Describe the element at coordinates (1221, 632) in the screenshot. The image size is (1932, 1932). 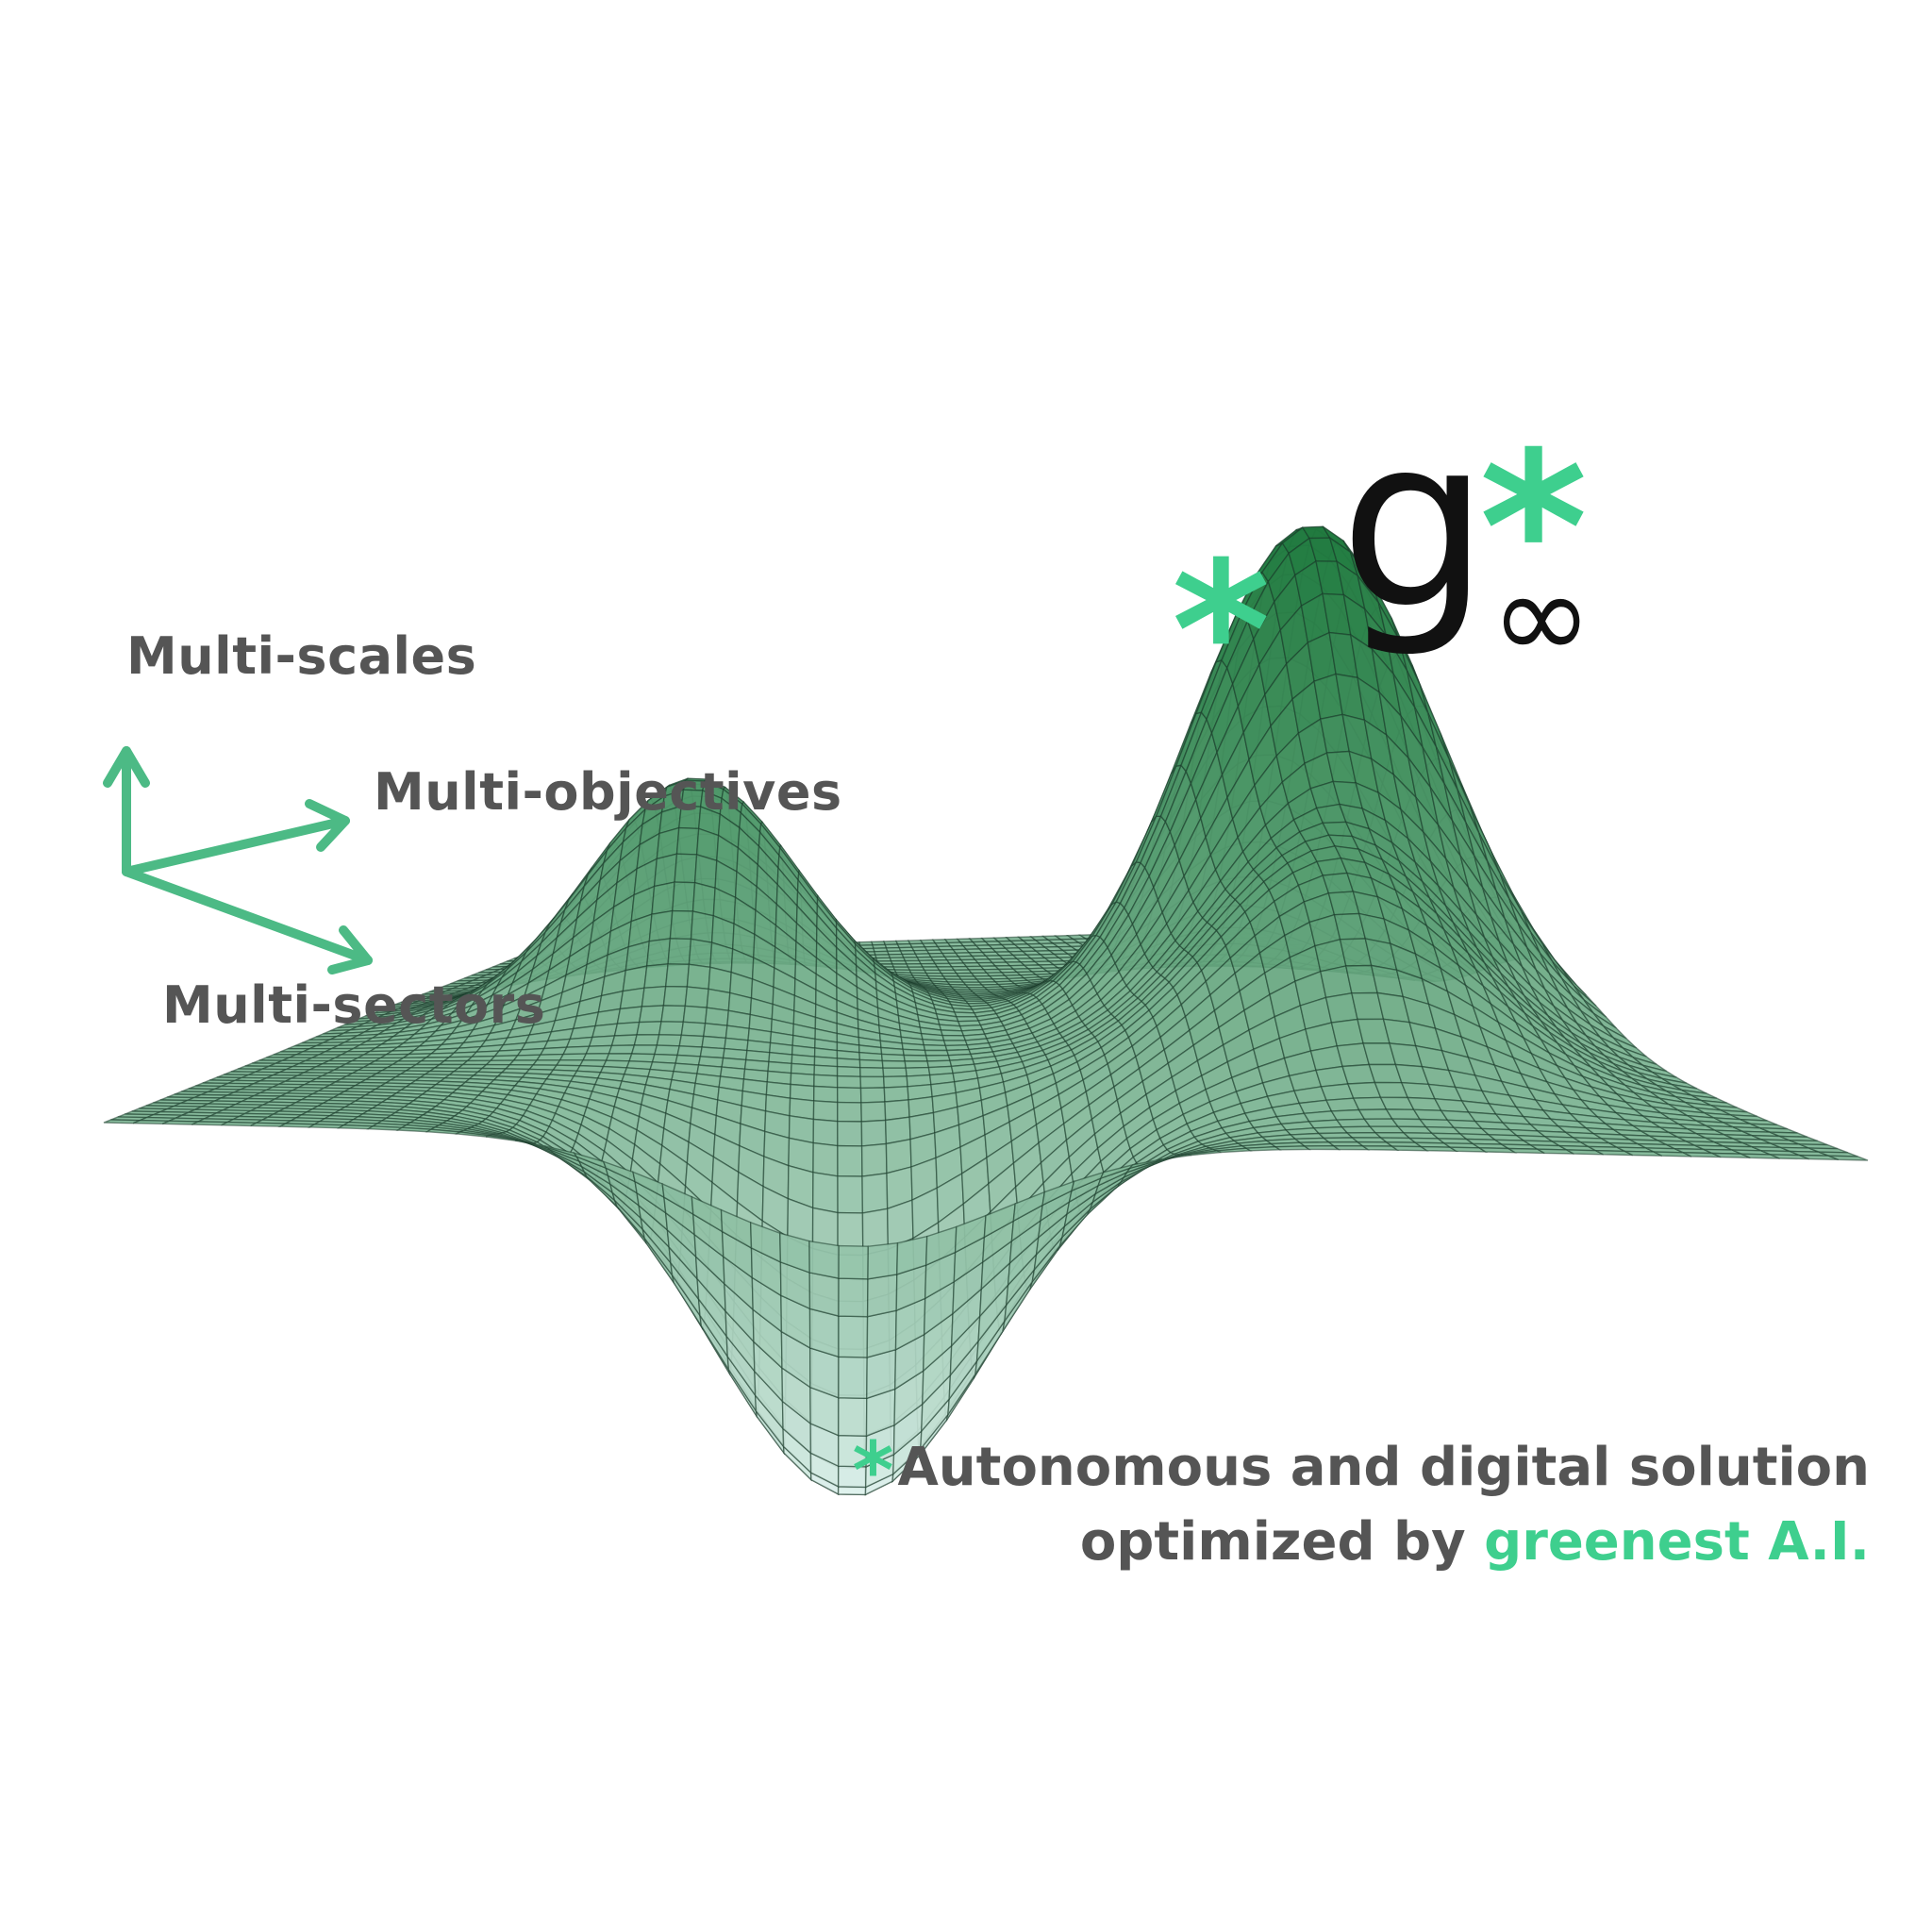
I see `peak-star-icon: *` at that location.